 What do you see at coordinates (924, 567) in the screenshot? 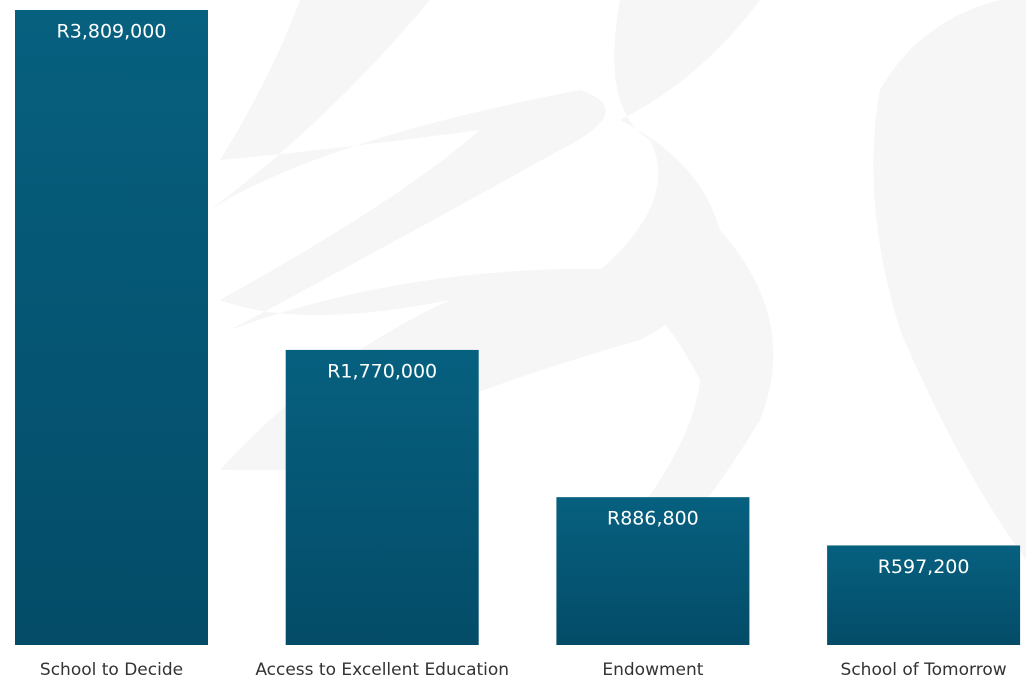
I see `value-label: R597,200` at bounding box center [924, 567].